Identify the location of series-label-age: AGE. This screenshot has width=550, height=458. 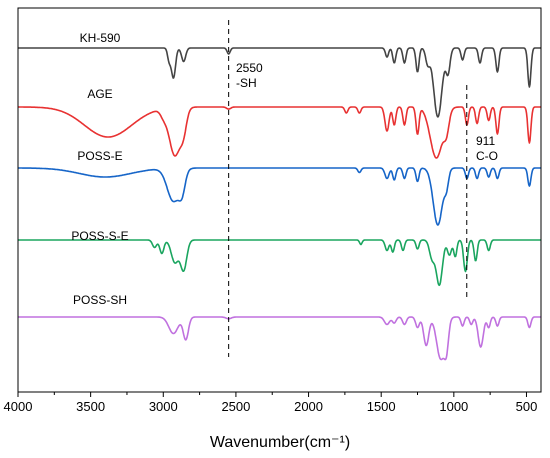
(99, 94).